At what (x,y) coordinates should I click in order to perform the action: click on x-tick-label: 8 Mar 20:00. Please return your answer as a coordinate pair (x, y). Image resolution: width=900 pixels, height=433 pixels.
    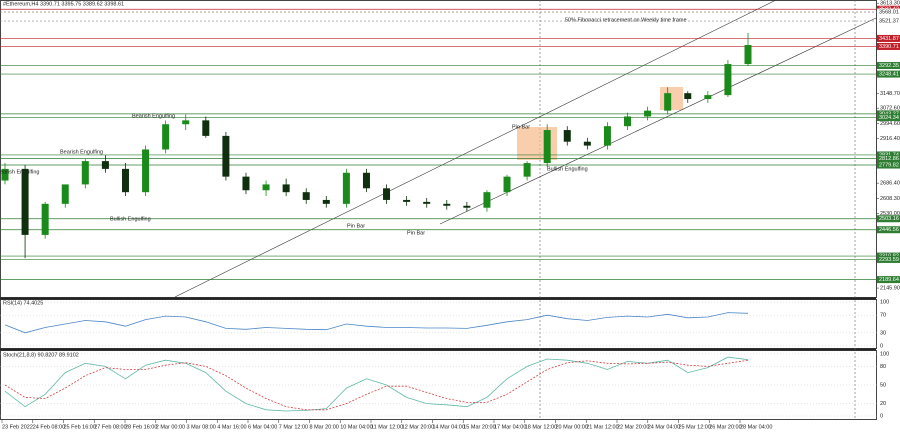
    Looking at the image, I should click on (324, 427).